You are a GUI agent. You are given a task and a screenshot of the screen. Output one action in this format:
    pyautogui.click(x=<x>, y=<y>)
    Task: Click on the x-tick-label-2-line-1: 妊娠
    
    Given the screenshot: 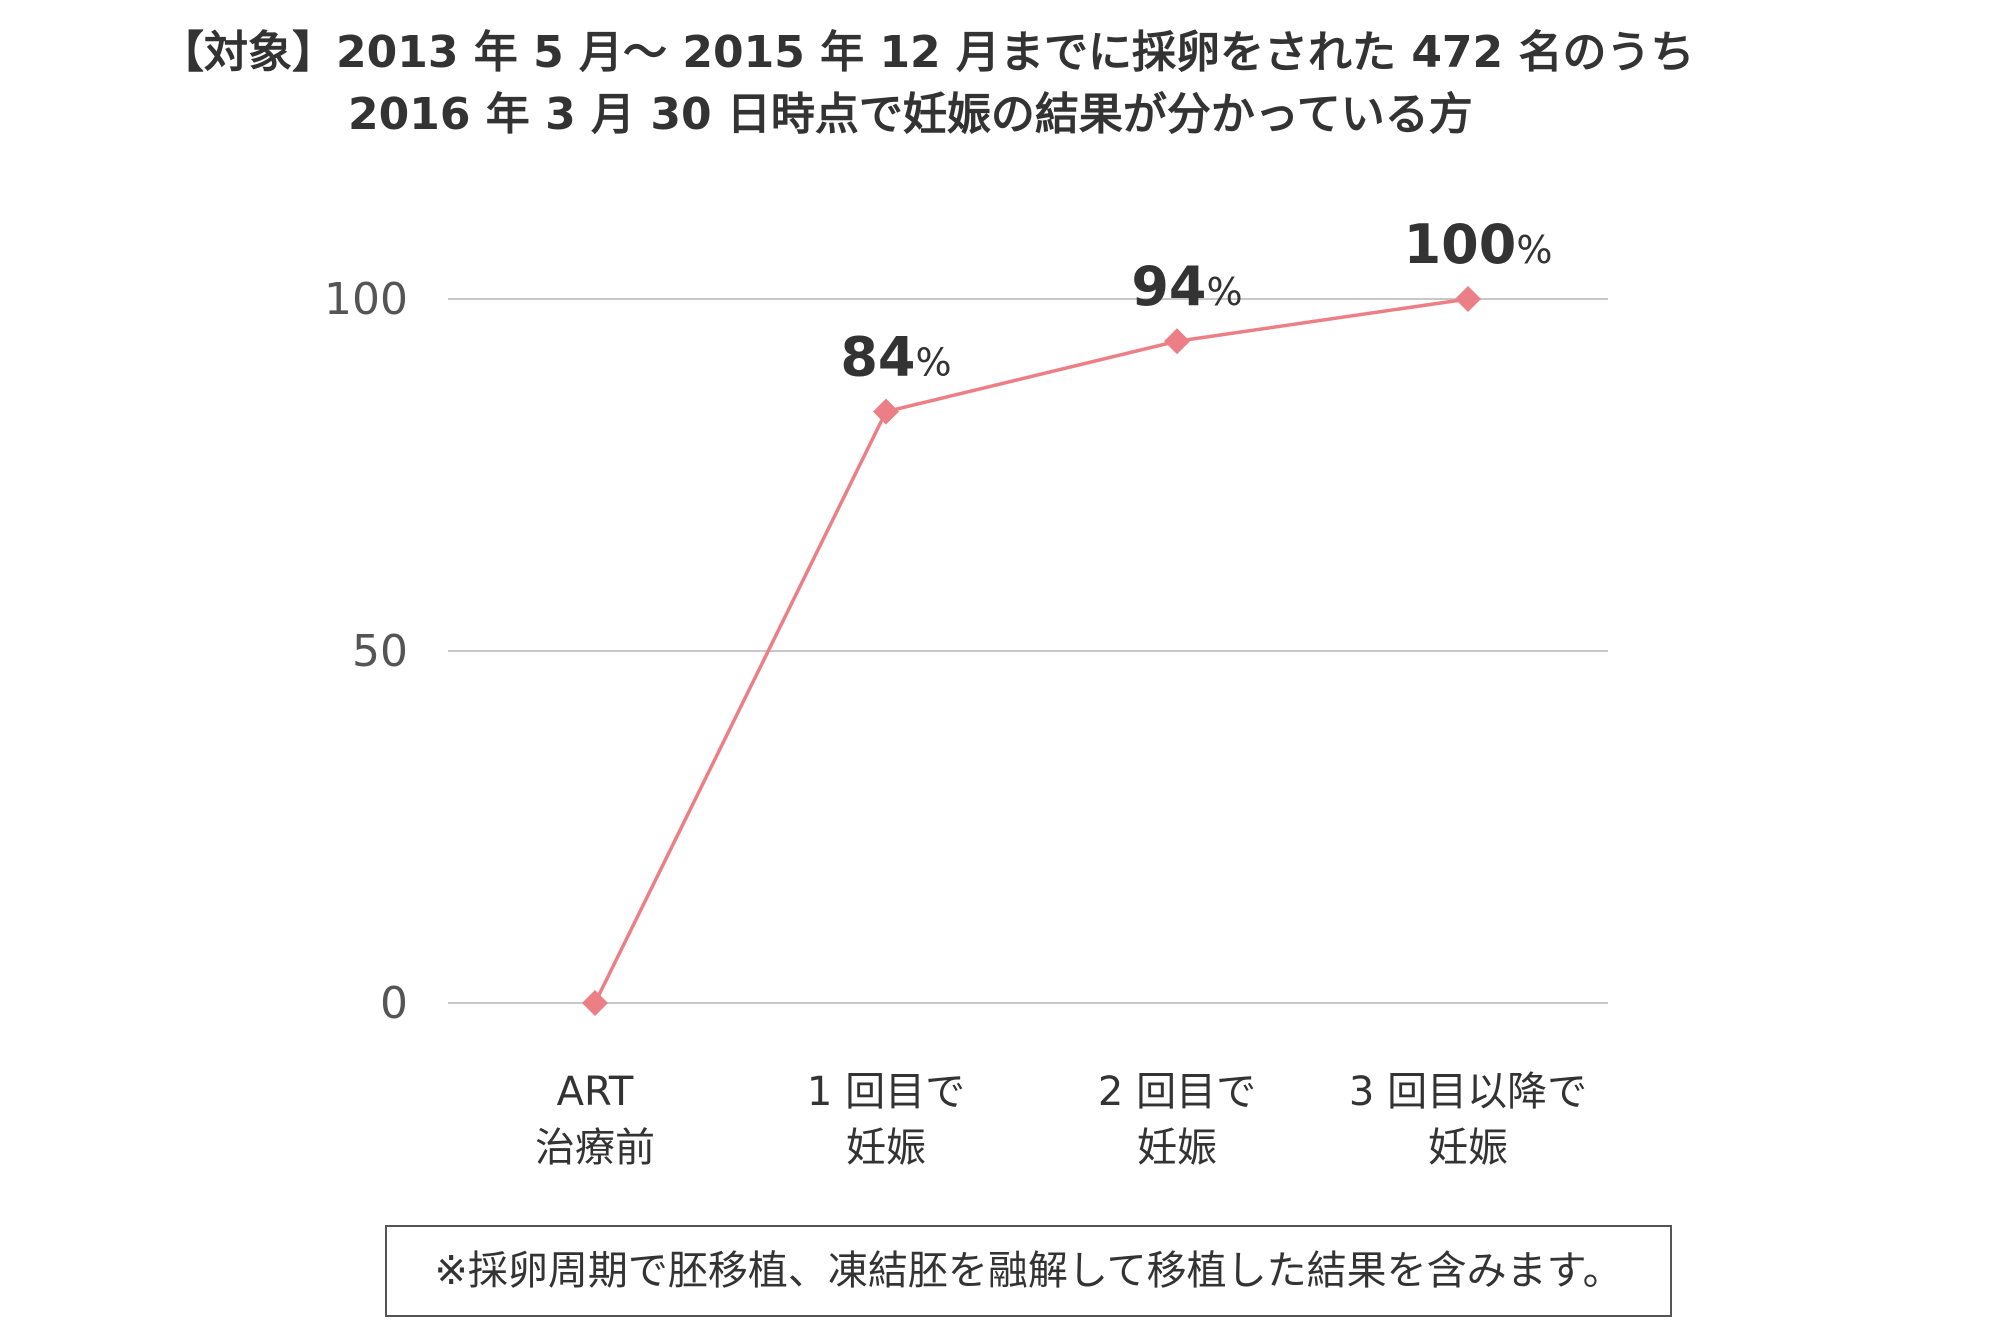 What is the action you would take?
    pyautogui.click(x=1177, y=1148)
    